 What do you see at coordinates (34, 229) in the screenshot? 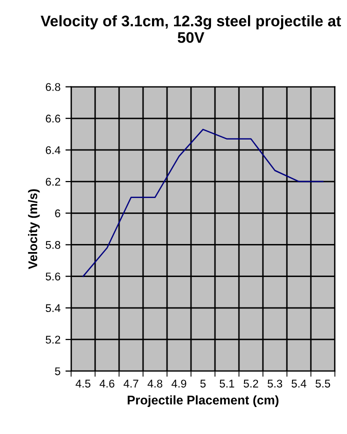
I see `y-axis-title: Velocity (m/s)` at bounding box center [34, 229].